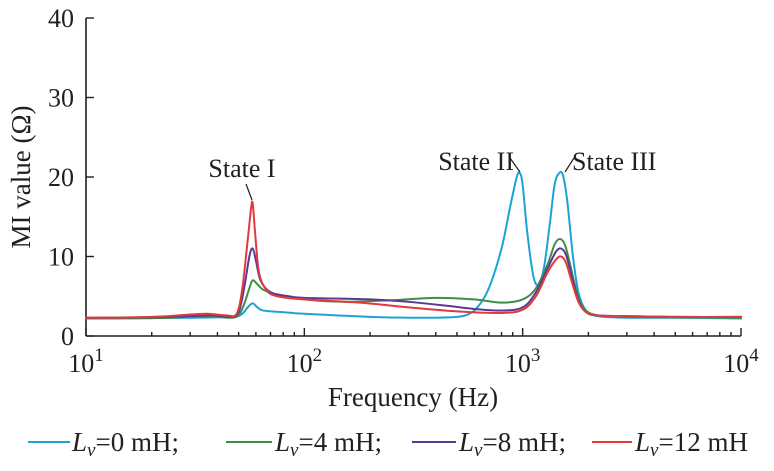  Describe the element at coordinates (741, 361) in the screenshot. I see `x-tick-label: 10⁴` at that location.